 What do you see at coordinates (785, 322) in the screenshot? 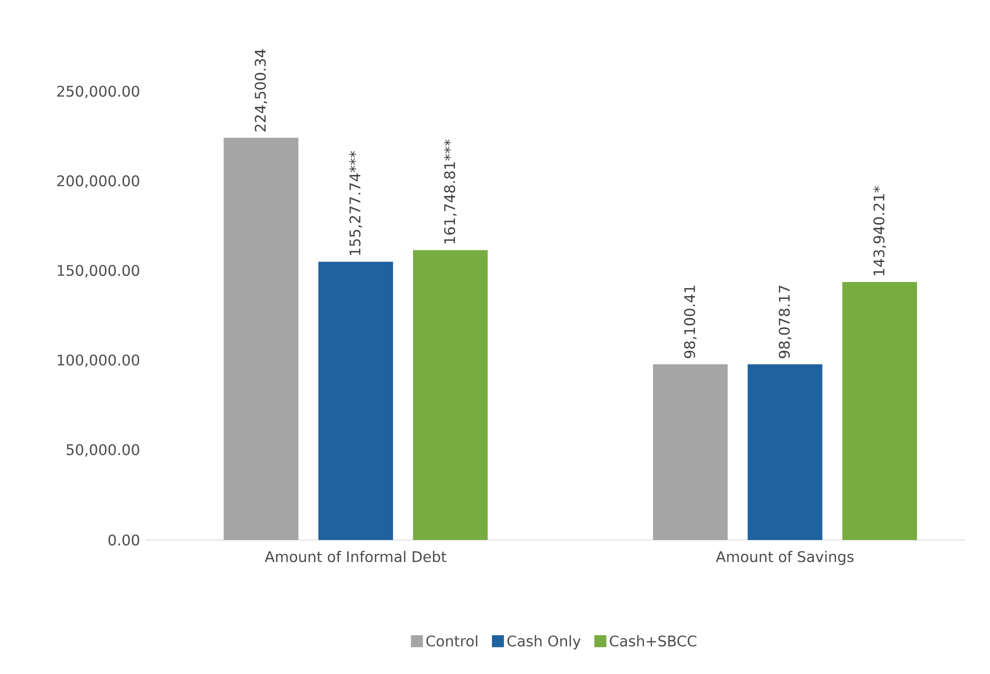
I see `data-label: 98,078.17` at bounding box center [785, 322].